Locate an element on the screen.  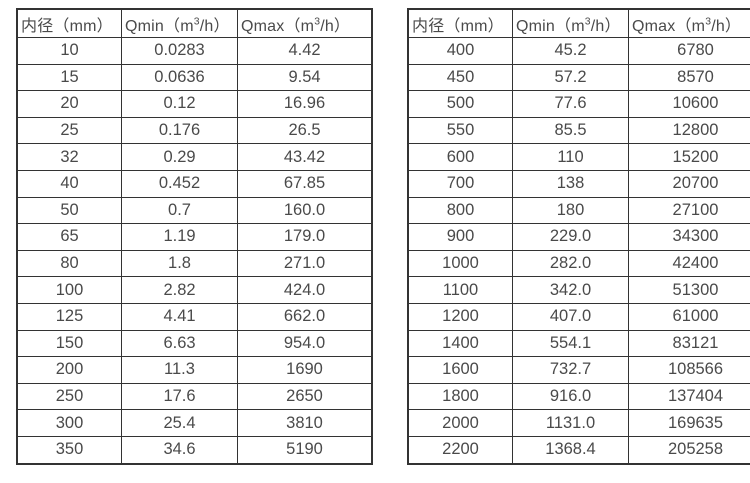
table-cell: 12800 is located at coordinates (689, 130).